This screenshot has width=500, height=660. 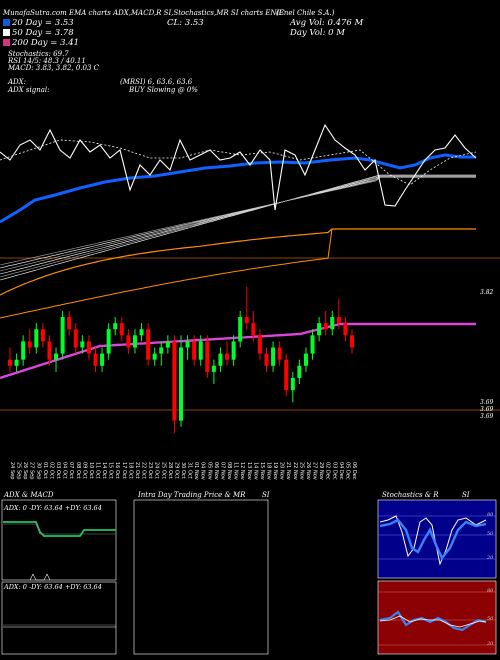 What do you see at coordinates (490, 558) in the screenshot?
I see `stoch-level-20: 20` at bounding box center [490, 558].